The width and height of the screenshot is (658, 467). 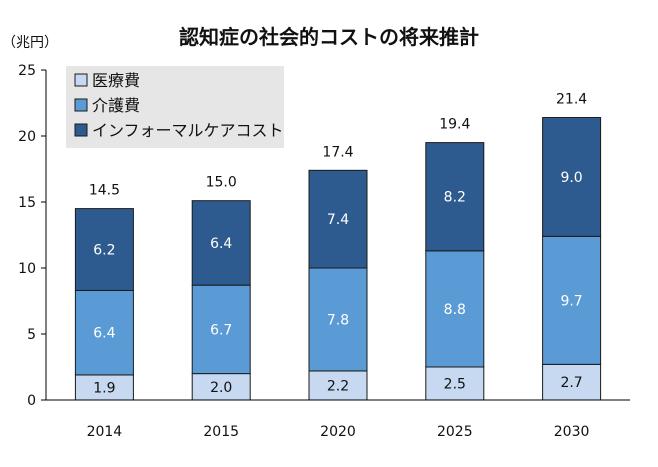 I want to click on bar-segment-label: 9.7, so click(x=571, y=301).